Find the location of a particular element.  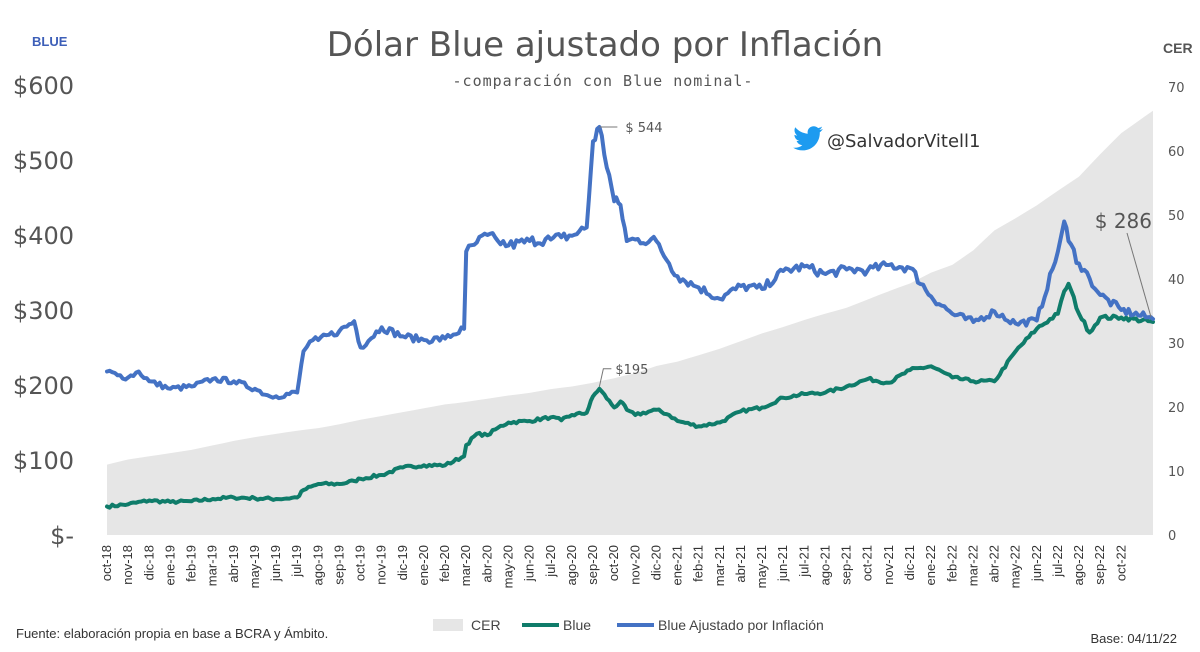

x-tick-label: dic-19 is located at coordinates (402, 562).